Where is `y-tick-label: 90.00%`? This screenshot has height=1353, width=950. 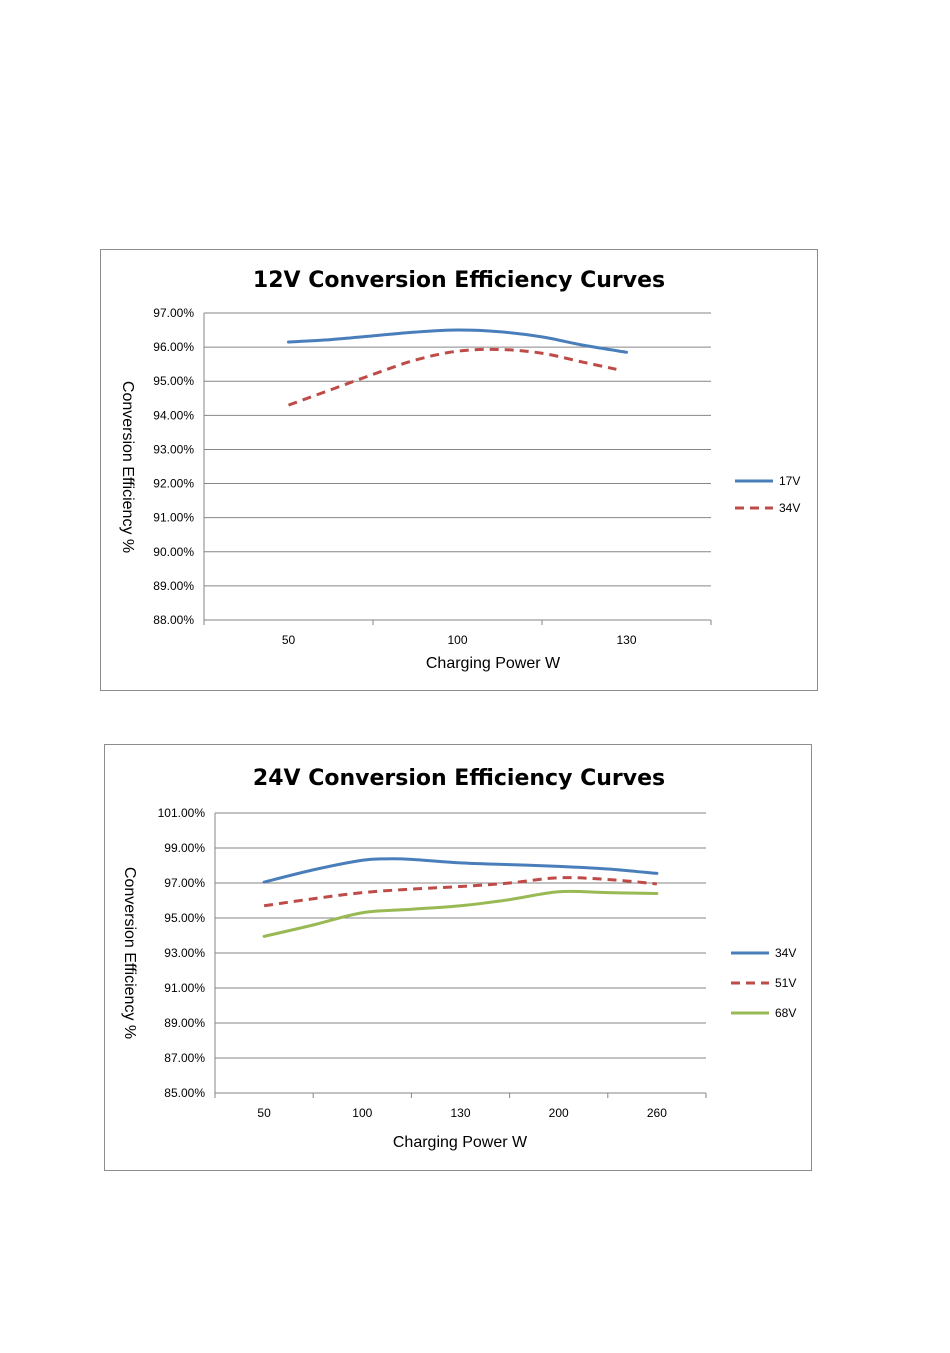 y-tick-label: 90.00% is located at coordinates (173, 552).